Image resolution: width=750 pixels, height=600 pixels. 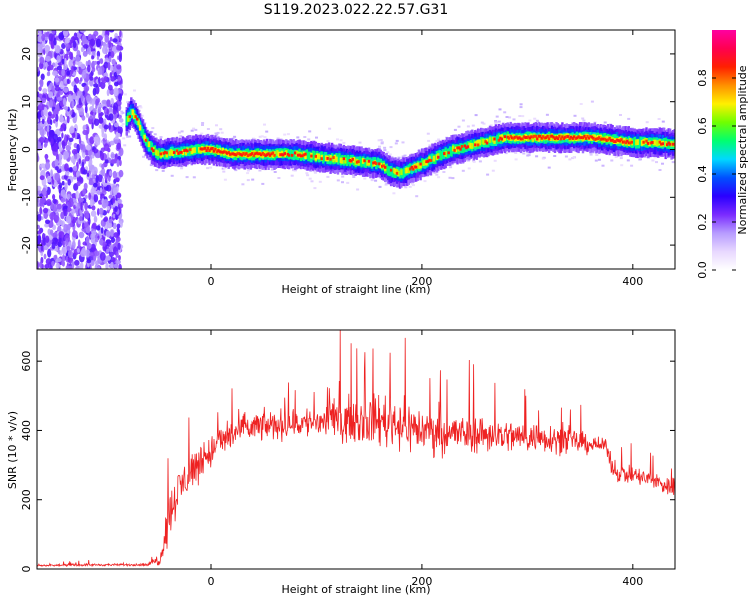 I want to click on x-tick-label: 0, so click(x=211, y=281).